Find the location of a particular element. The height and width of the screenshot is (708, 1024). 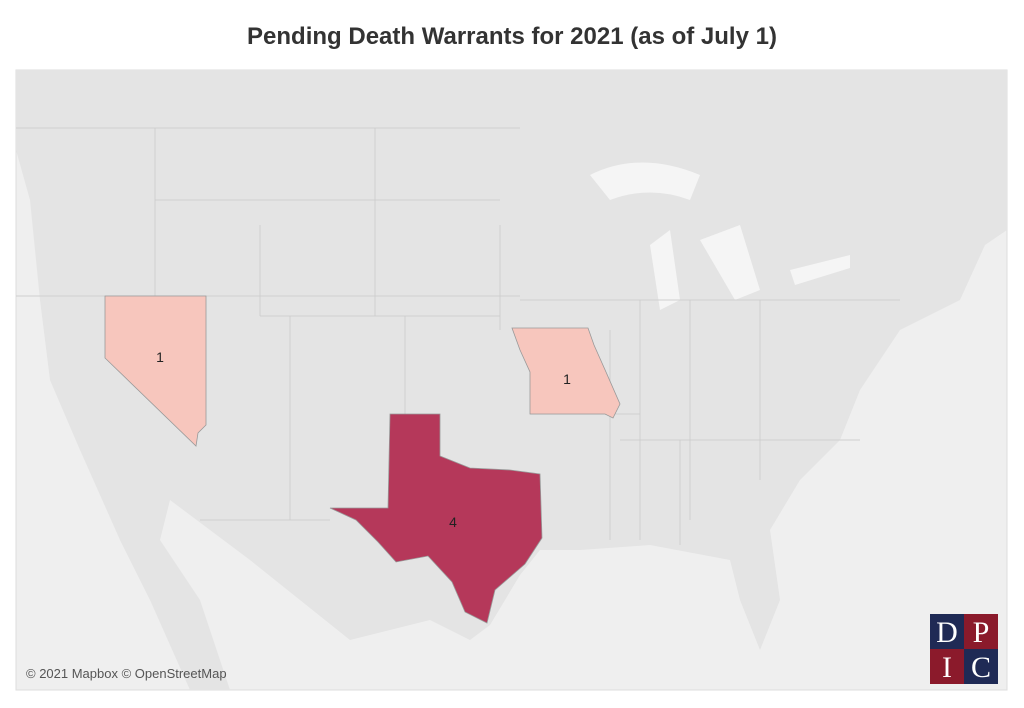

logo-letter: I is located at coordinates (947, 667).